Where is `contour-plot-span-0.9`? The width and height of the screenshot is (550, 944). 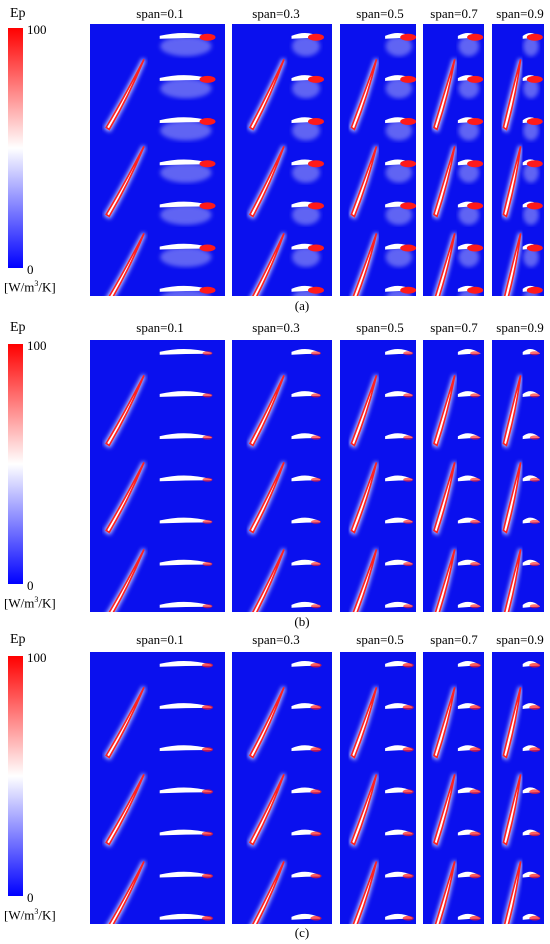
contour-plot-span-0.9 is located at coordinates (518, 160).